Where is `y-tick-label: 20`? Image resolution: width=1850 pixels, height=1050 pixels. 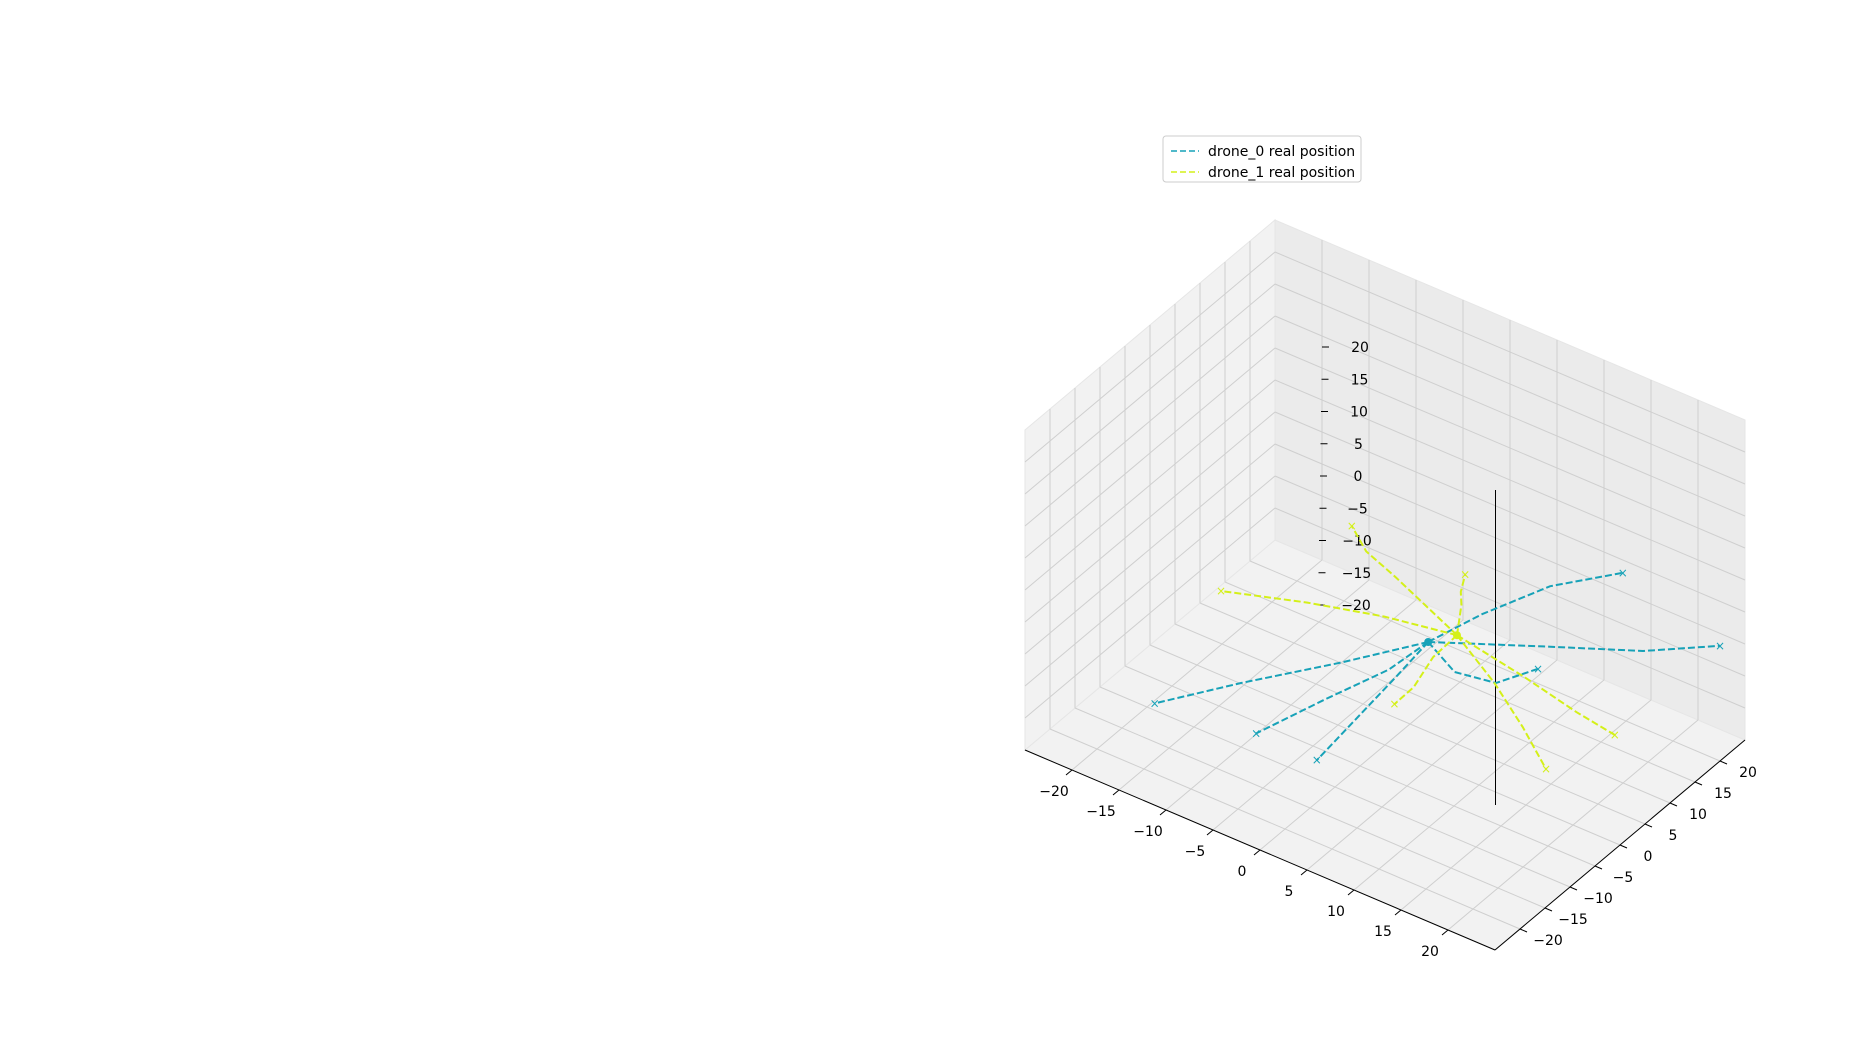 y-tick-label: 20 is located at coordinates (1748, 773).